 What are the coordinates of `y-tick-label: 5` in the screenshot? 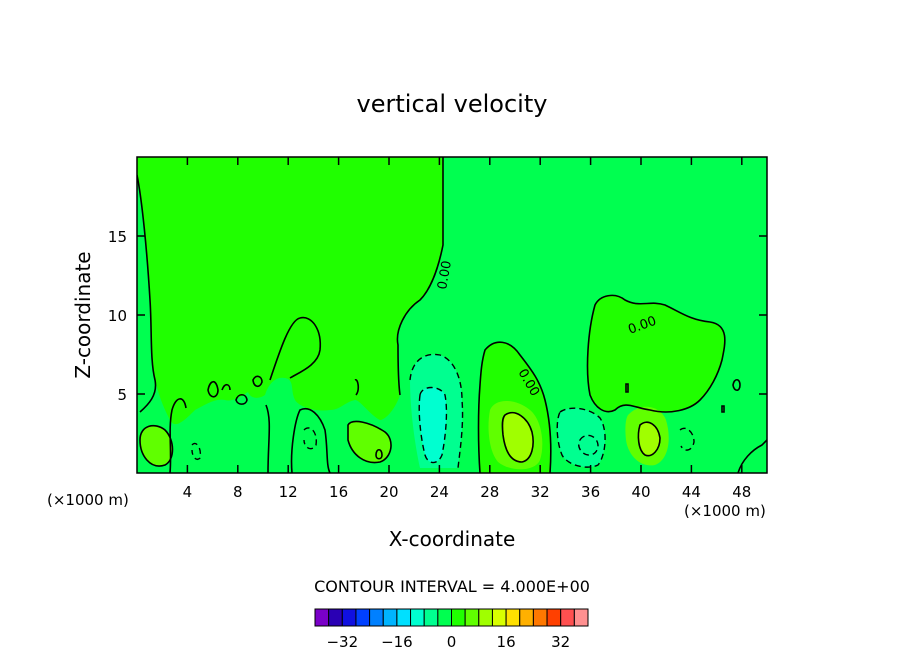 It's located at (122, 395).